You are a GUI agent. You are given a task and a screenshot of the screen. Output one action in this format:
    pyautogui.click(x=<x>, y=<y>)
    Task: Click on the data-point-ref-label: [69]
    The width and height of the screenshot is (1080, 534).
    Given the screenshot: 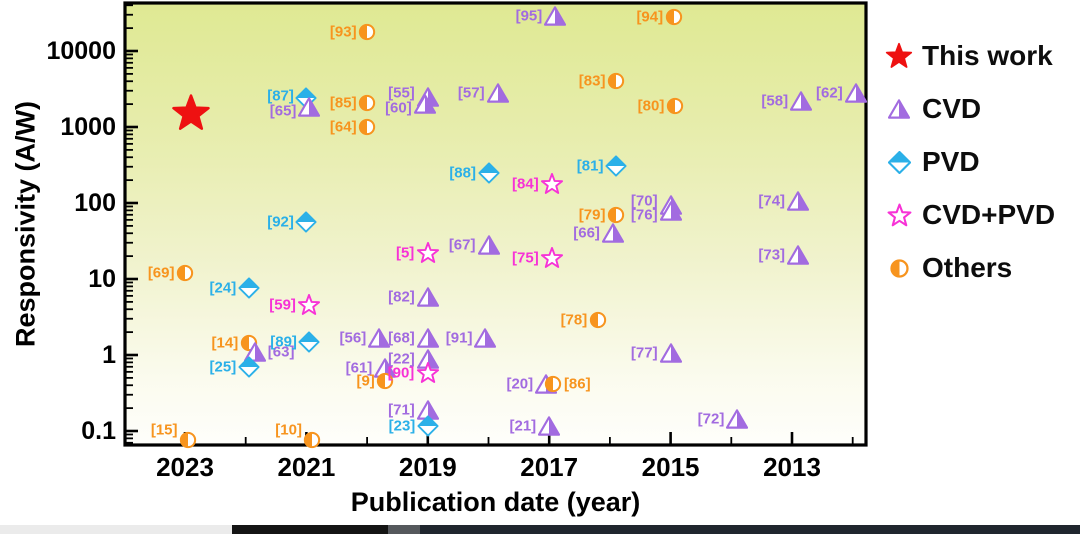 What is the action you would take?
    pyautogui.click(x=161, y=273)
    